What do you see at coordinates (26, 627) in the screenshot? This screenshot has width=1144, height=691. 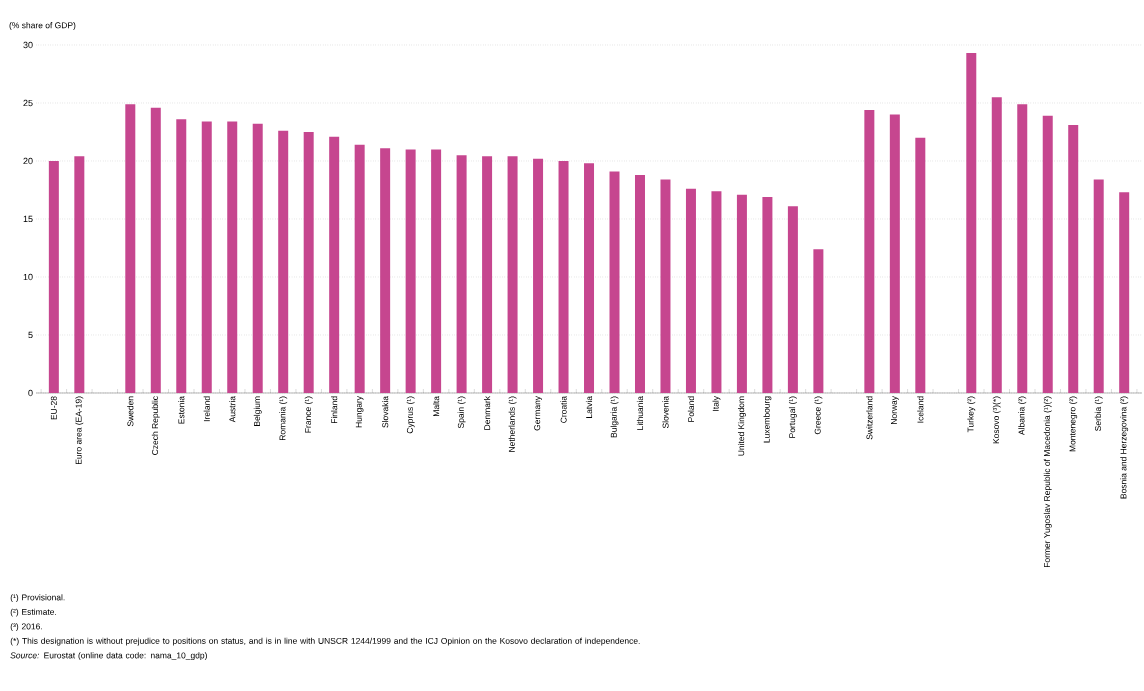 I see `text: (³) 2016.` at bounding box center [26, 627].